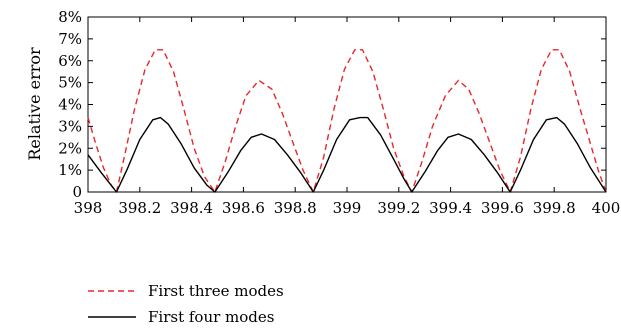 Image resolution: width=621 pixels, height=328 pixels. I want to click on y-tick-label: 4%, so click(70, 105).